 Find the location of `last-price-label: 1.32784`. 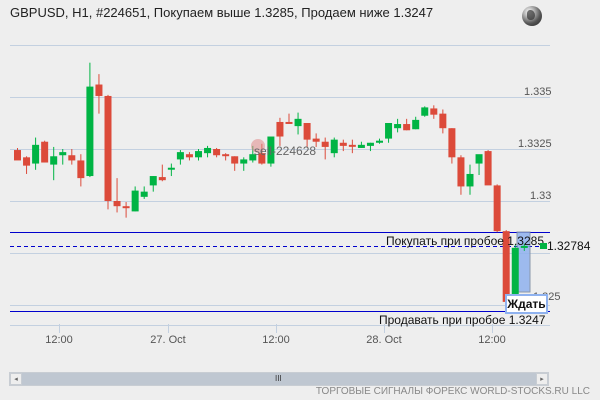

last-price-label: 1.32784 is located at coordinates (569, 246).